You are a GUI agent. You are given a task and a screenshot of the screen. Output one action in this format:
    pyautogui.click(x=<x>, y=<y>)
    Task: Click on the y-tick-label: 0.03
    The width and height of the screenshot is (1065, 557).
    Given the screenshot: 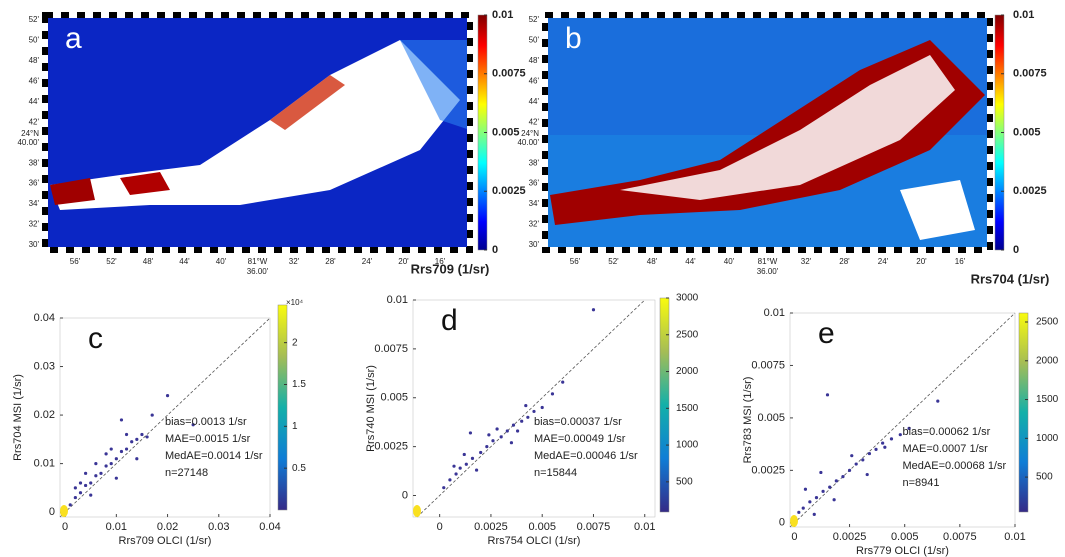 What is the action you would take?
    pyautogui.click(x=44, y=366)
    